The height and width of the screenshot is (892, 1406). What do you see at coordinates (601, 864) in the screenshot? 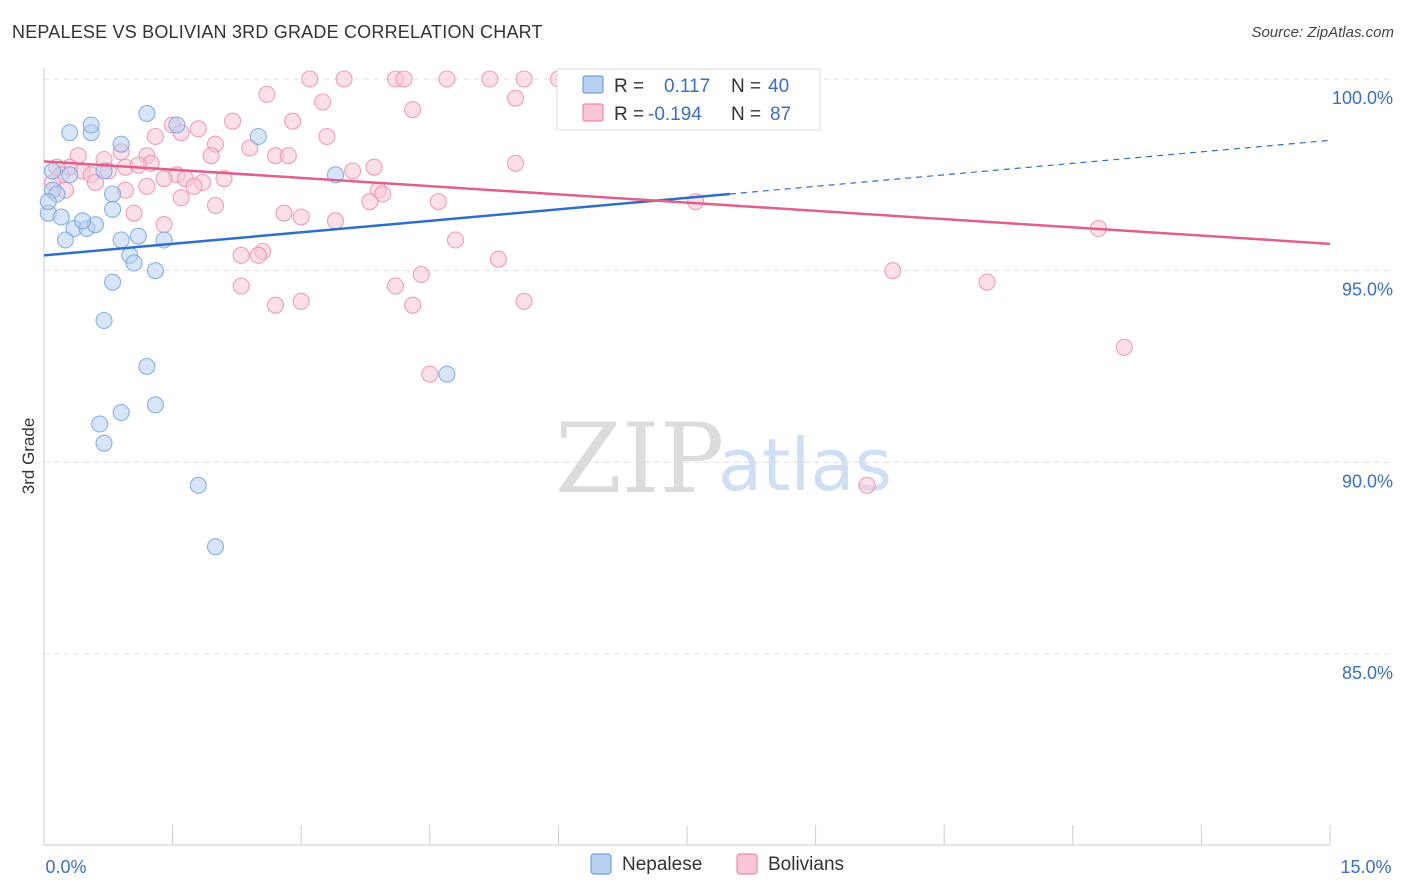
I see `legend-nepalese-swatch` at bounding box center [601, 864].